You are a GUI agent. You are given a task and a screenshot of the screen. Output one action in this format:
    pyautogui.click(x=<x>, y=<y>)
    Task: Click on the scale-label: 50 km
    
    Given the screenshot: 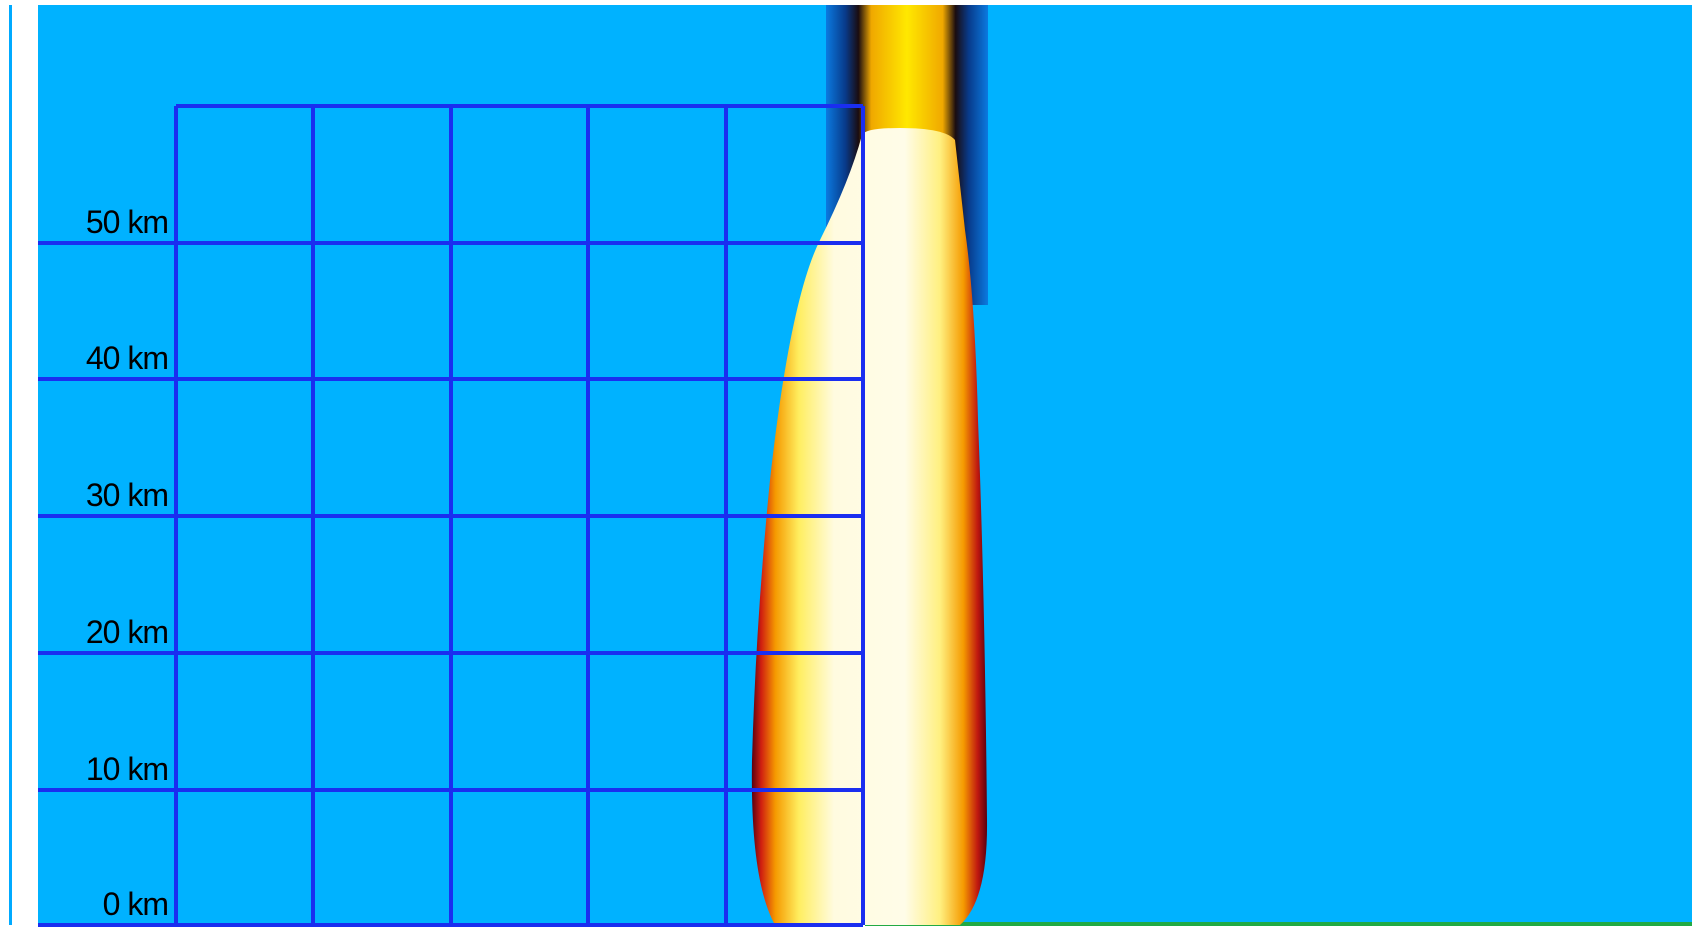 What is the action you would take?
    pyautogui.click(x=127, y=222)
    